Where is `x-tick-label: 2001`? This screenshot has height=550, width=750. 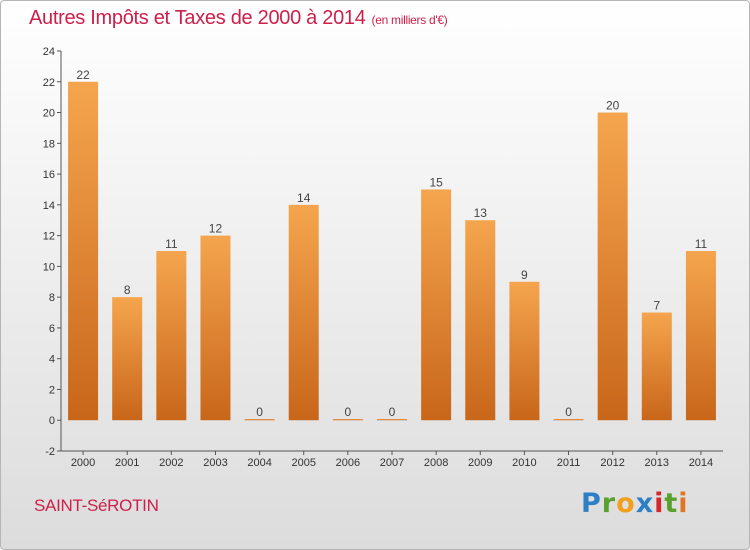 x-tick-label: 2001 is located at coordinates (127, 463).